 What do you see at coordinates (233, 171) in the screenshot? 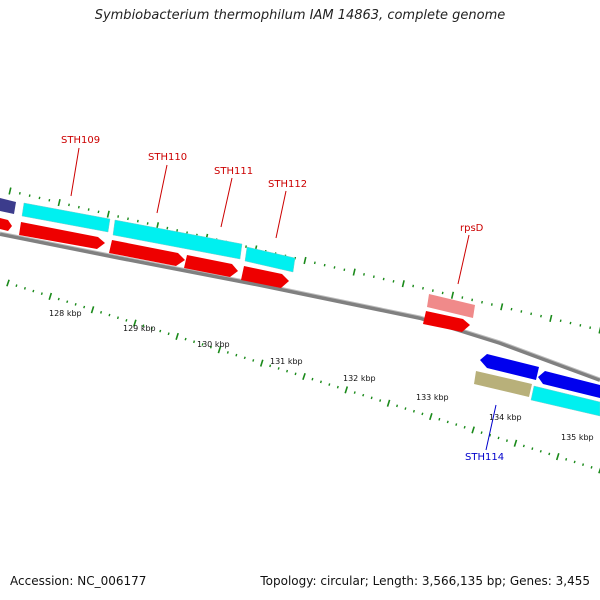
I see `gene-label-sth111: STH111` at bounding box center [233, 171].